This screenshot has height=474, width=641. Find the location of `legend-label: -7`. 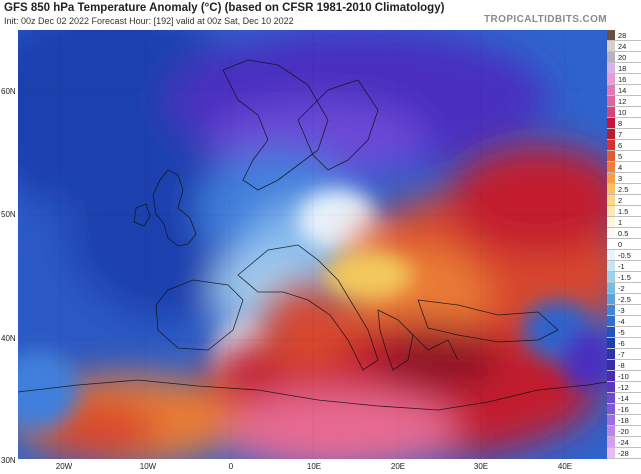

legend-label: -7 is located at coordinates (621, 354).